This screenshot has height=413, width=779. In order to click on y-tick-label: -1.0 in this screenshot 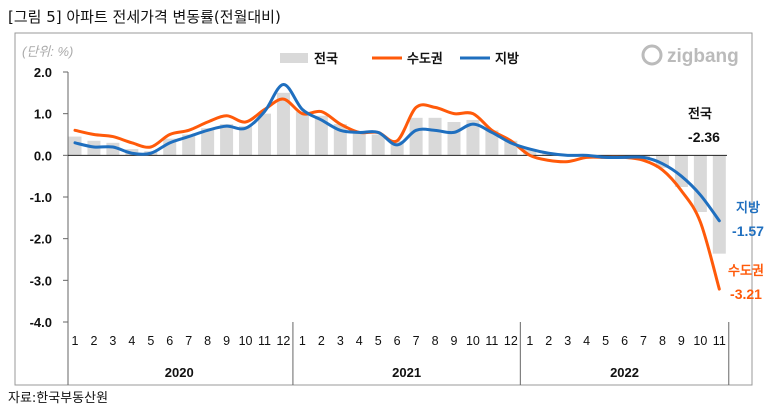, I will do `click(41, 197)`.